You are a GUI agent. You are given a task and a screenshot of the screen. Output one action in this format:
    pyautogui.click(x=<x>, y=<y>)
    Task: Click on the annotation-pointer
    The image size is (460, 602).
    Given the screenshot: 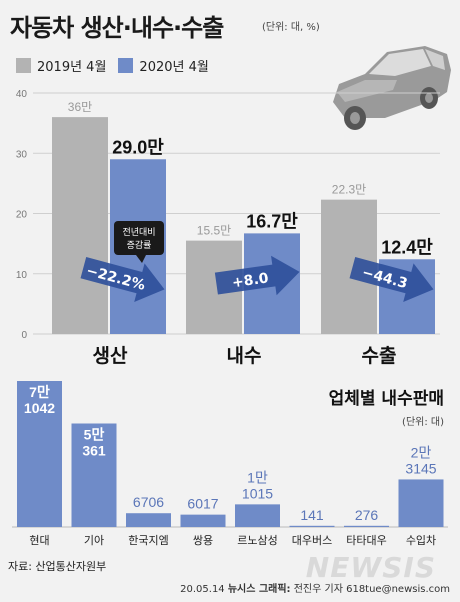 What is the action you would take?
    pyautogui.click(x=141, y=259)
    